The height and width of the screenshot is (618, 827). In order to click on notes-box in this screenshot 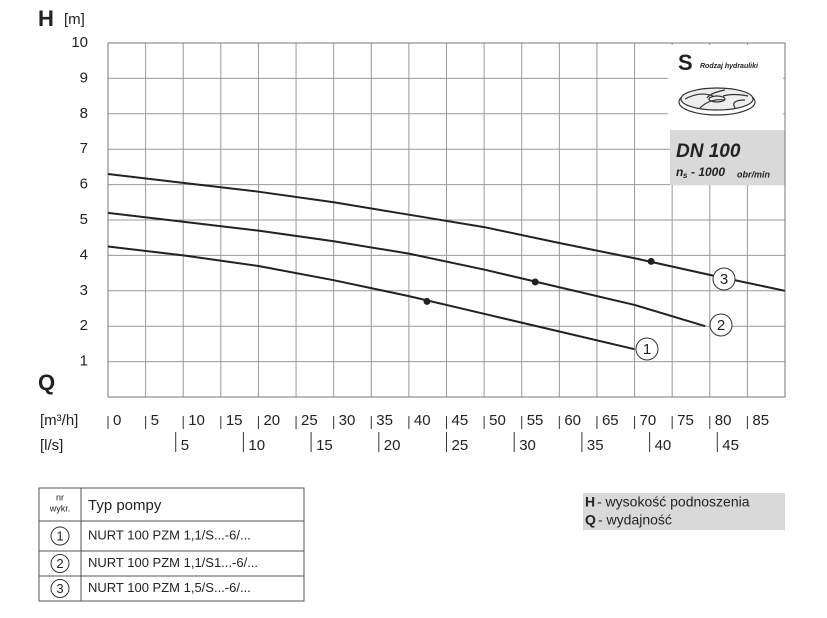, I will do `click(684, 511)`.